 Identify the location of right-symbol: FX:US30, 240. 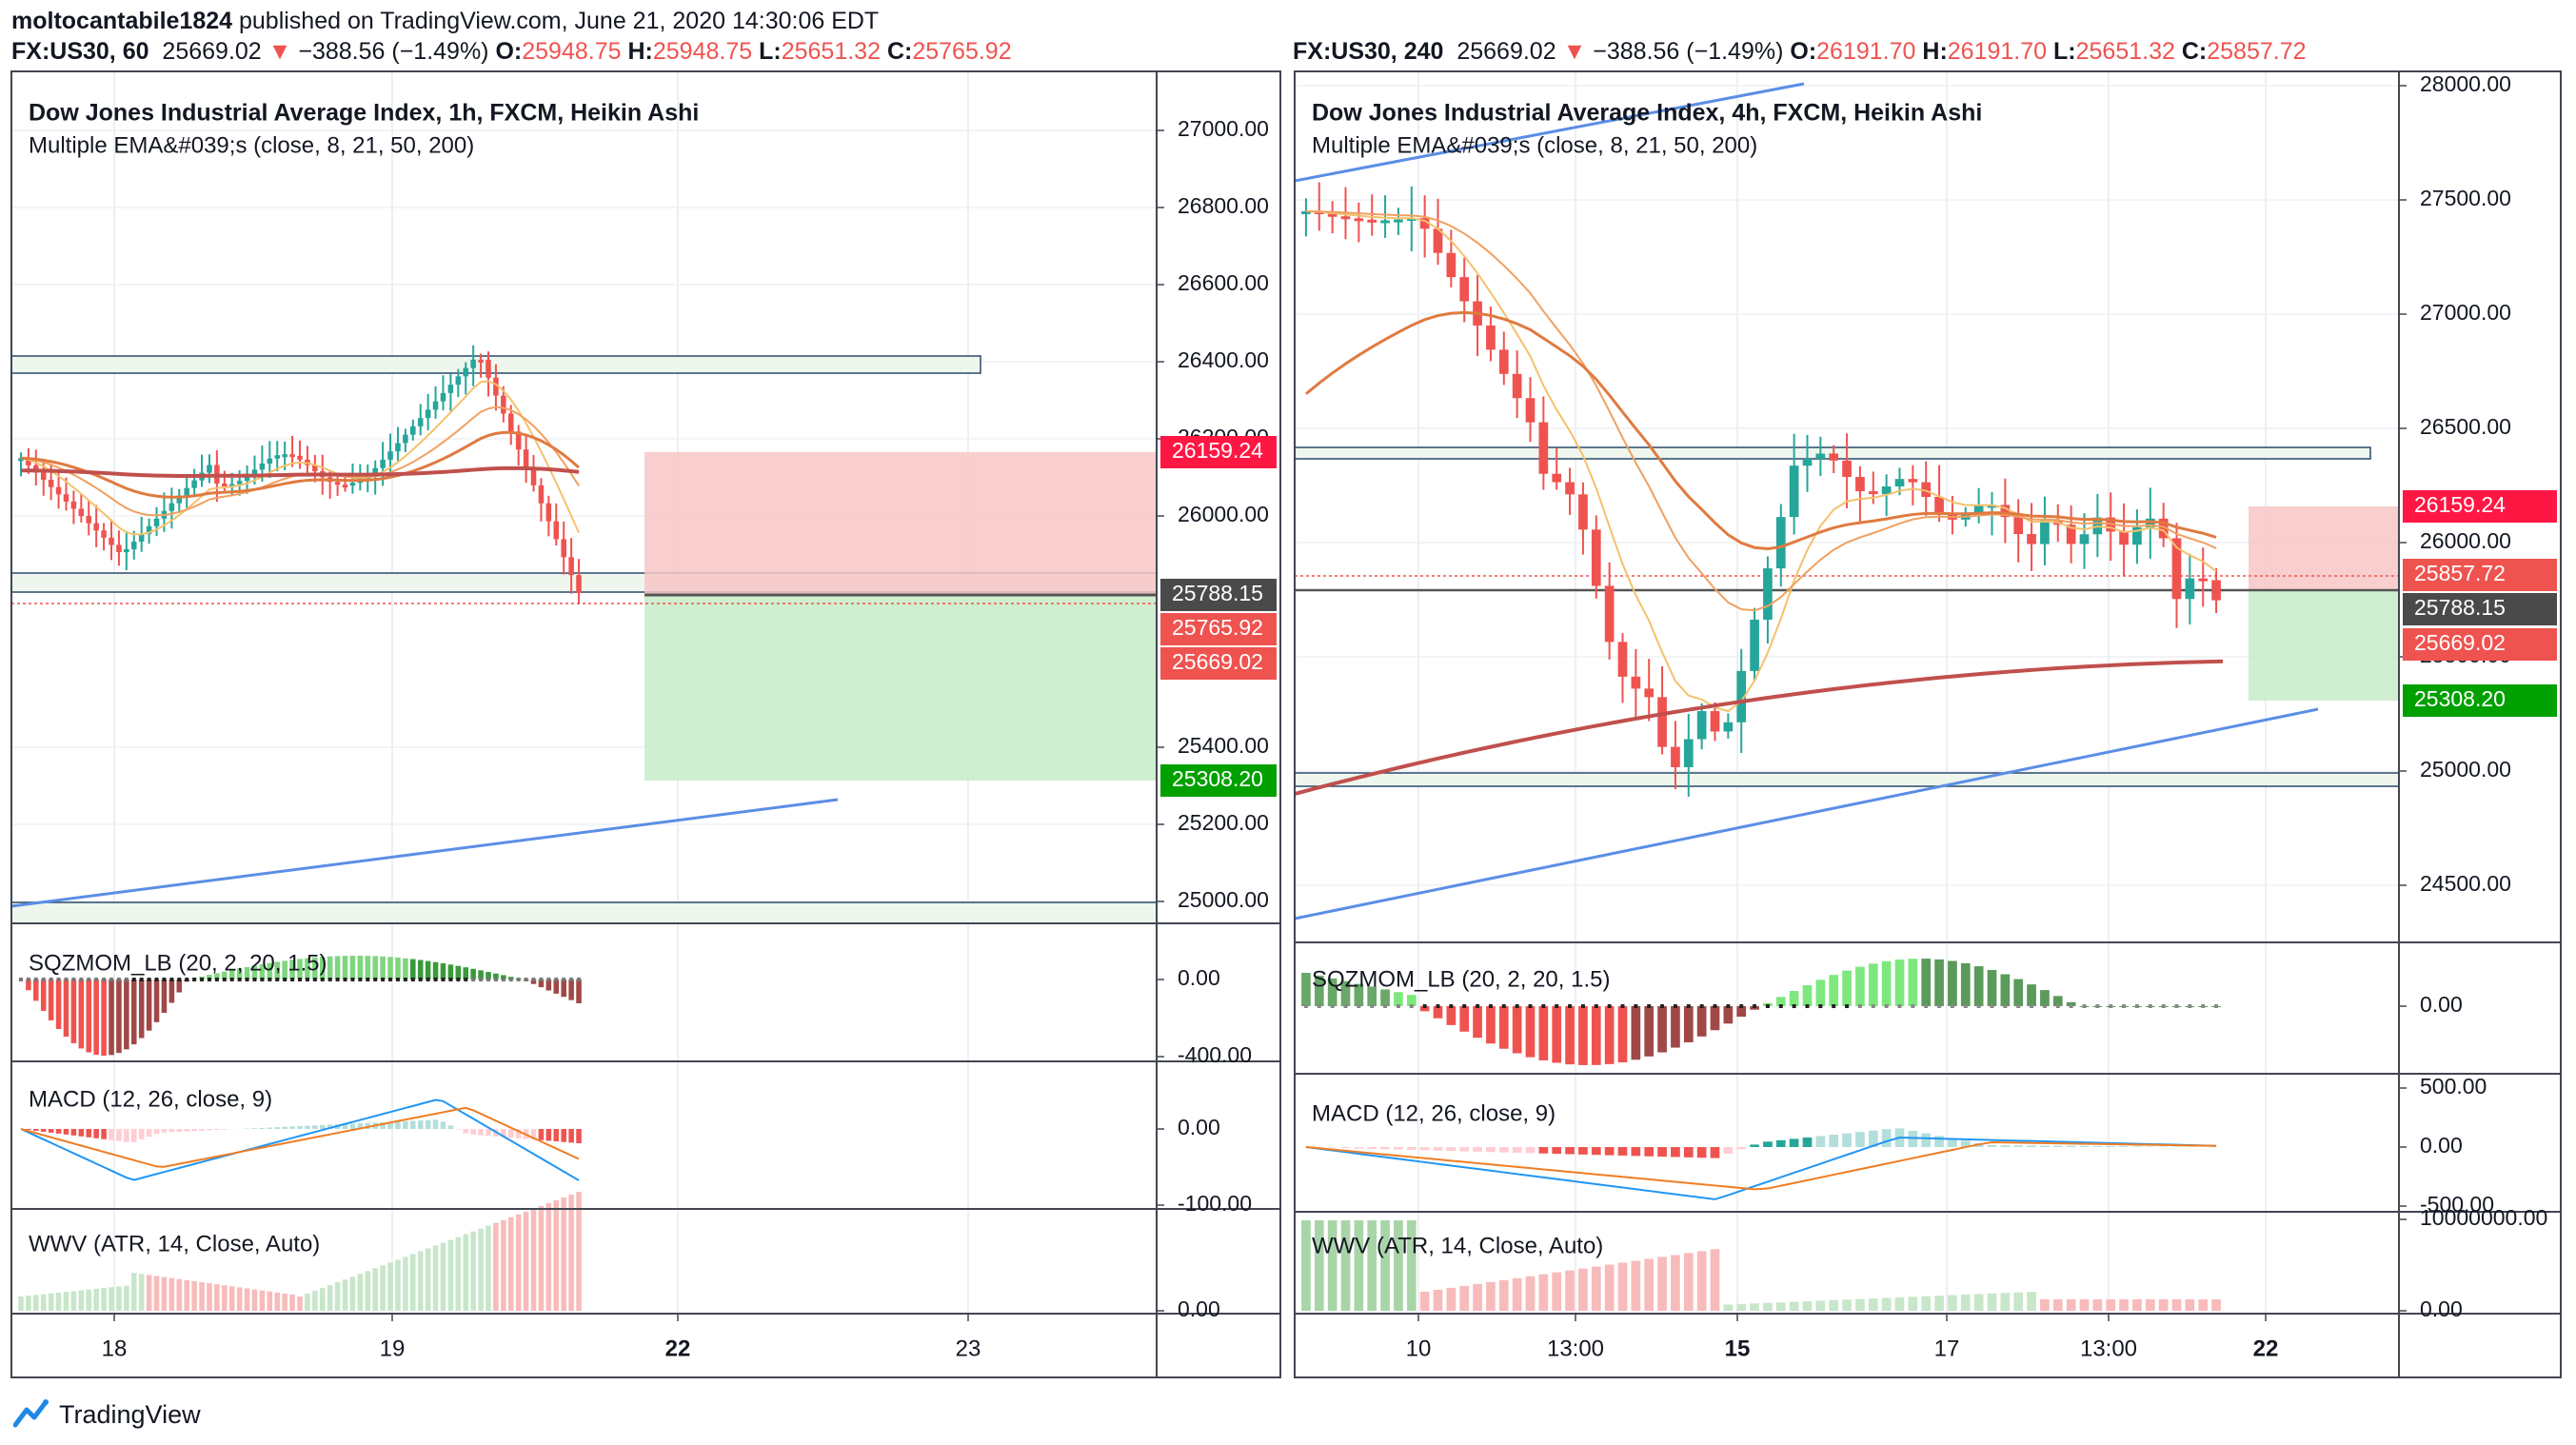
(1368, 52).